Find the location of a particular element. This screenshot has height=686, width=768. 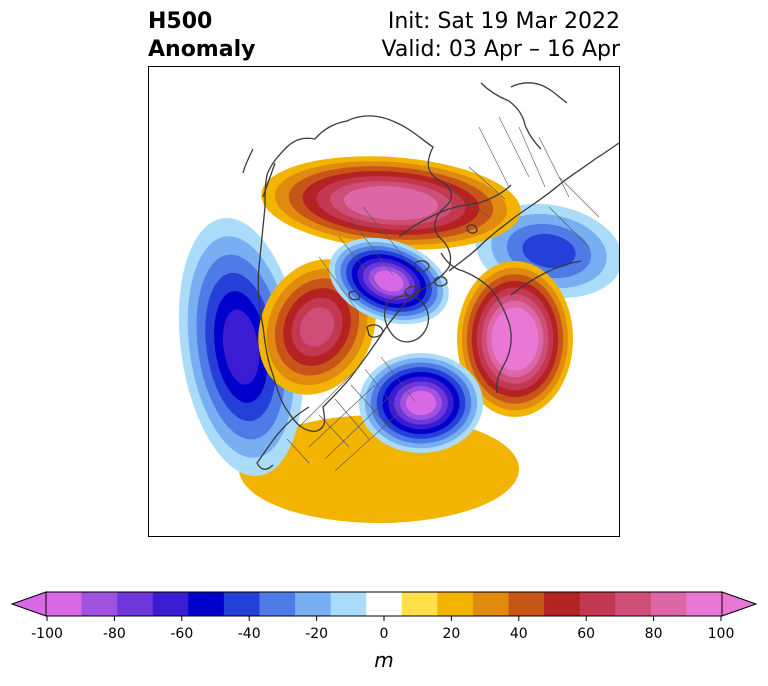

greenland-coastline is located at coordinates (406, 319).